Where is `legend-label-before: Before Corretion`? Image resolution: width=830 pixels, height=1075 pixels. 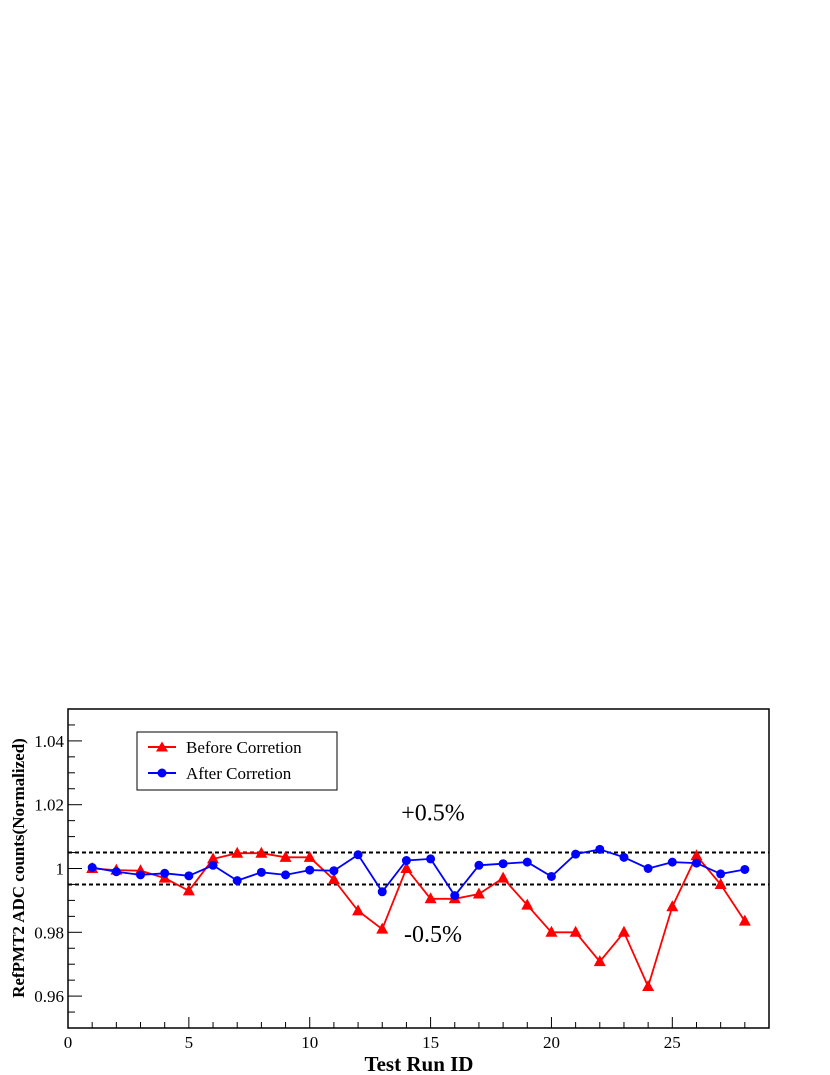 legend-label-before: Before Corretion is located at coordinates (244, 747).